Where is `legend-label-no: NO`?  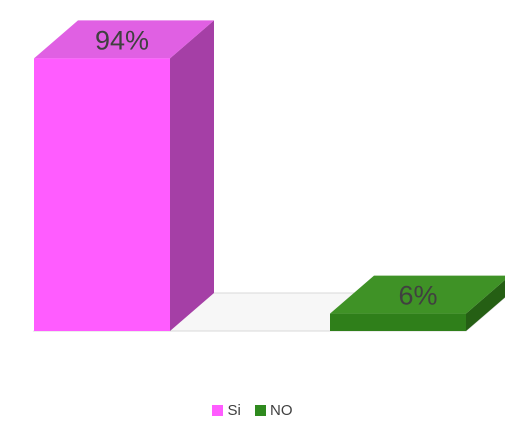 legend-label-no: NO is located at coordinates (281, 410).